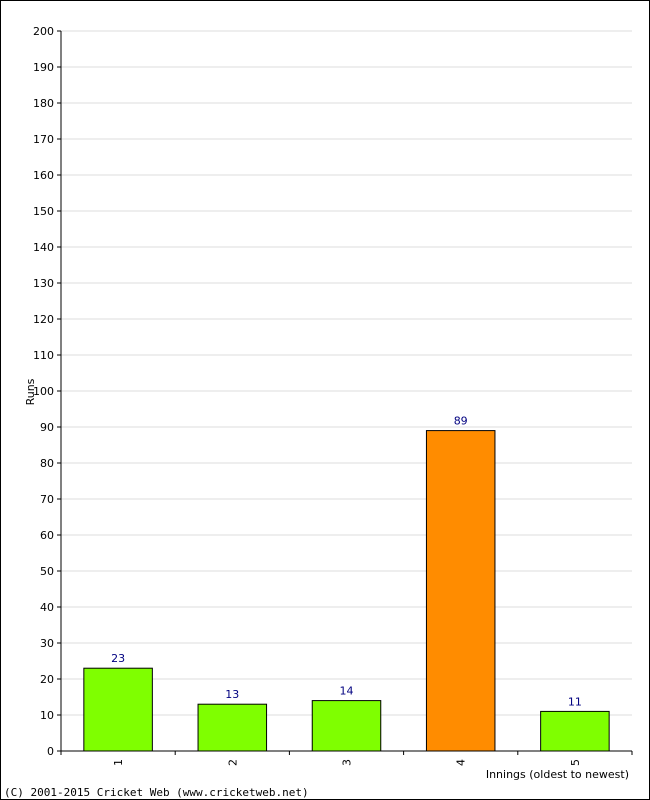 The width and height of the screenshot is (650, 800). I want to click on y-tick-label: 60, so click(47, 535).